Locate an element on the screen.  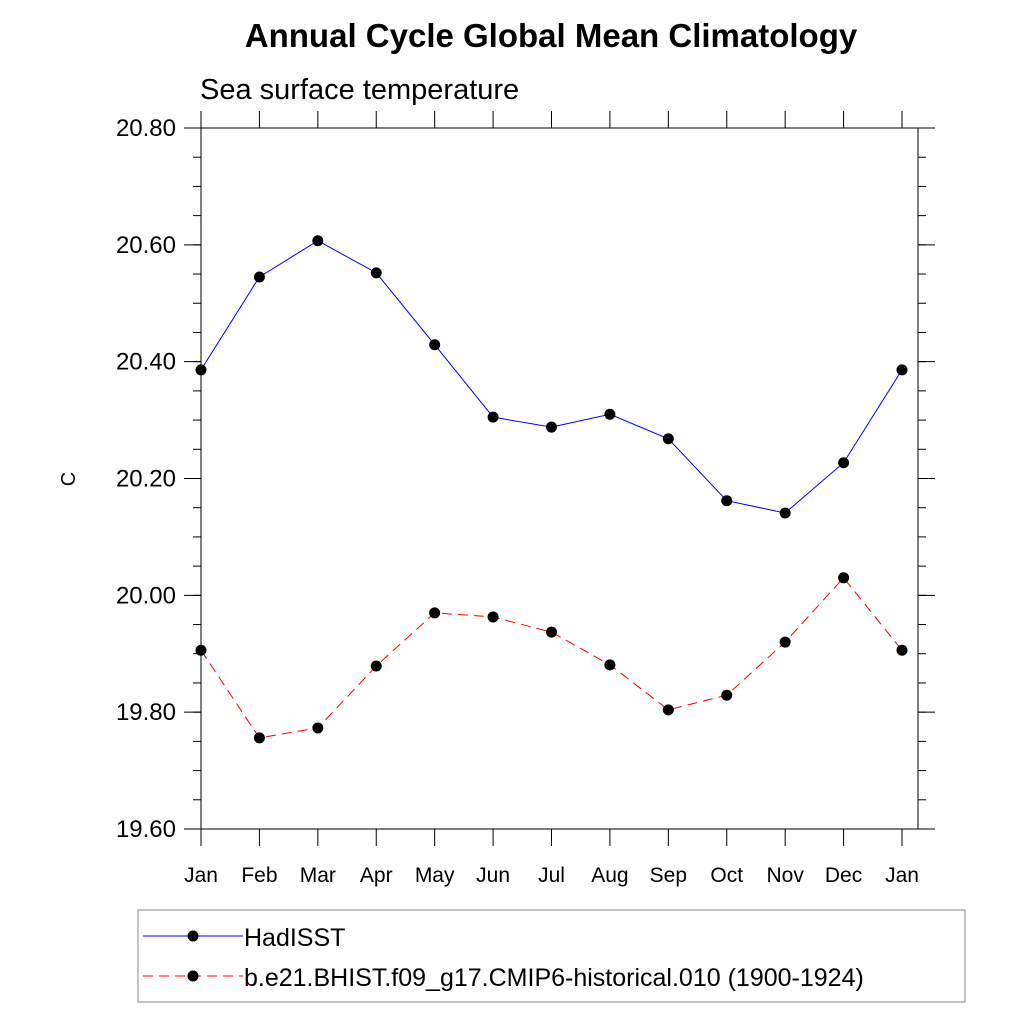
x-tick-label: May is located at coordinates (435, 875).